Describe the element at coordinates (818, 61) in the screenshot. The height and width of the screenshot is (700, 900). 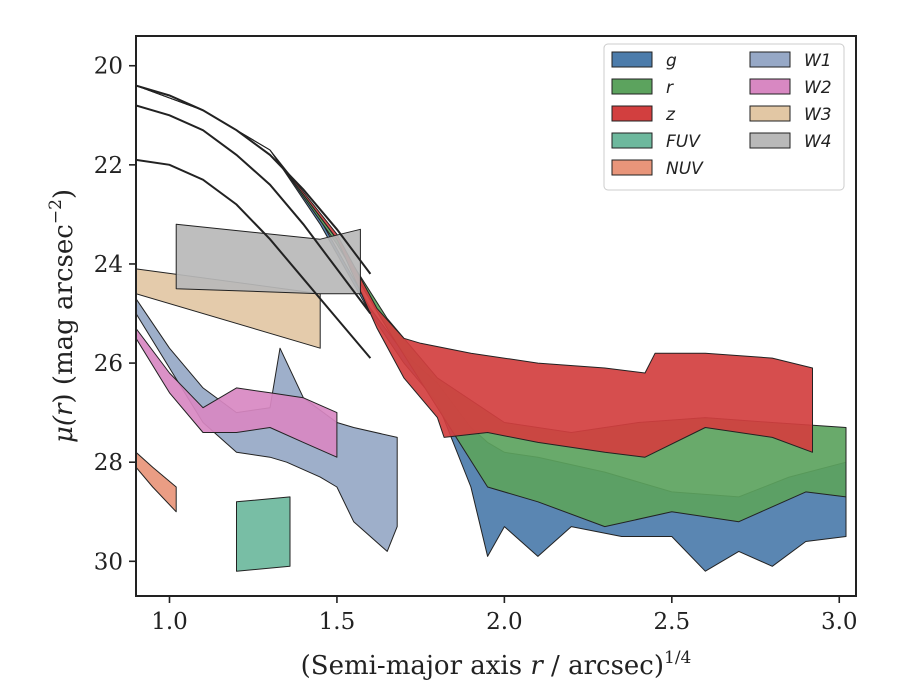
I see `legend-label-w1: W1` at that location.